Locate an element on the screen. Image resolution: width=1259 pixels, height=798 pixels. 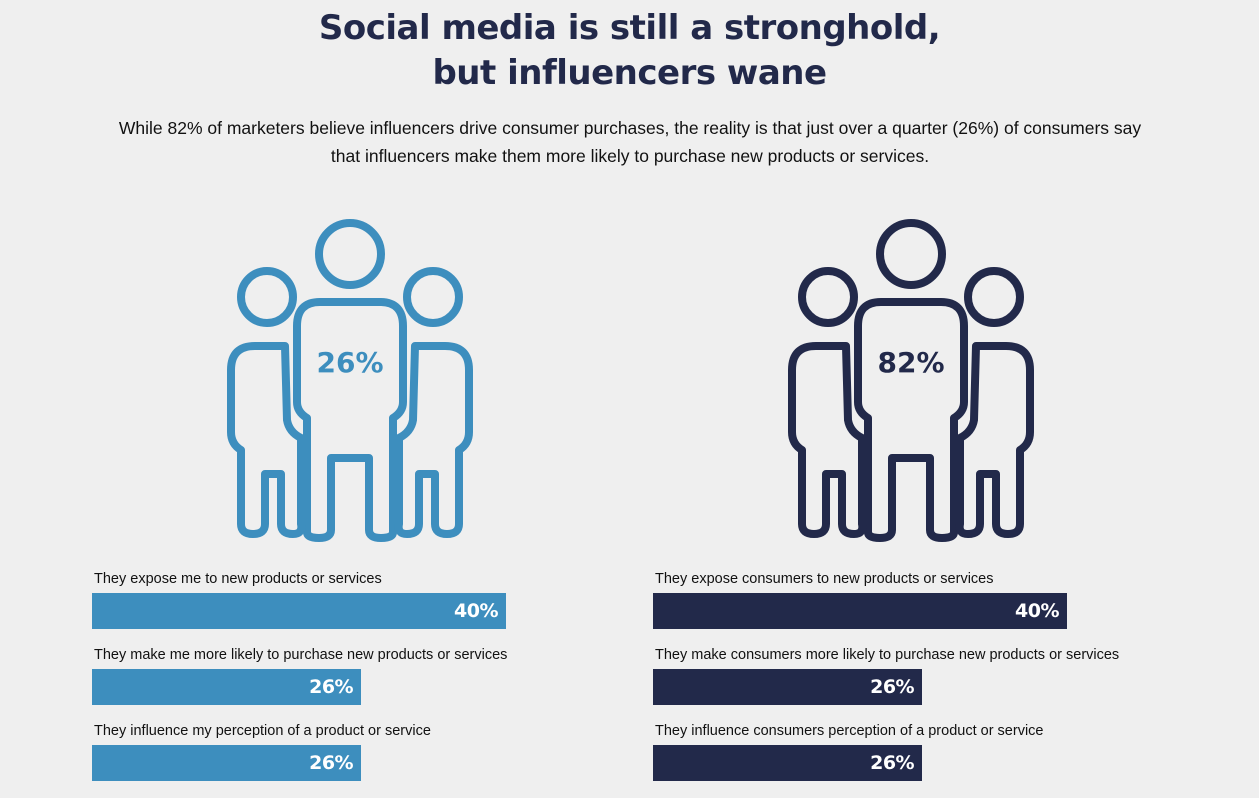
marketers-headline-value: 82% is located at coordinates (911, 362).